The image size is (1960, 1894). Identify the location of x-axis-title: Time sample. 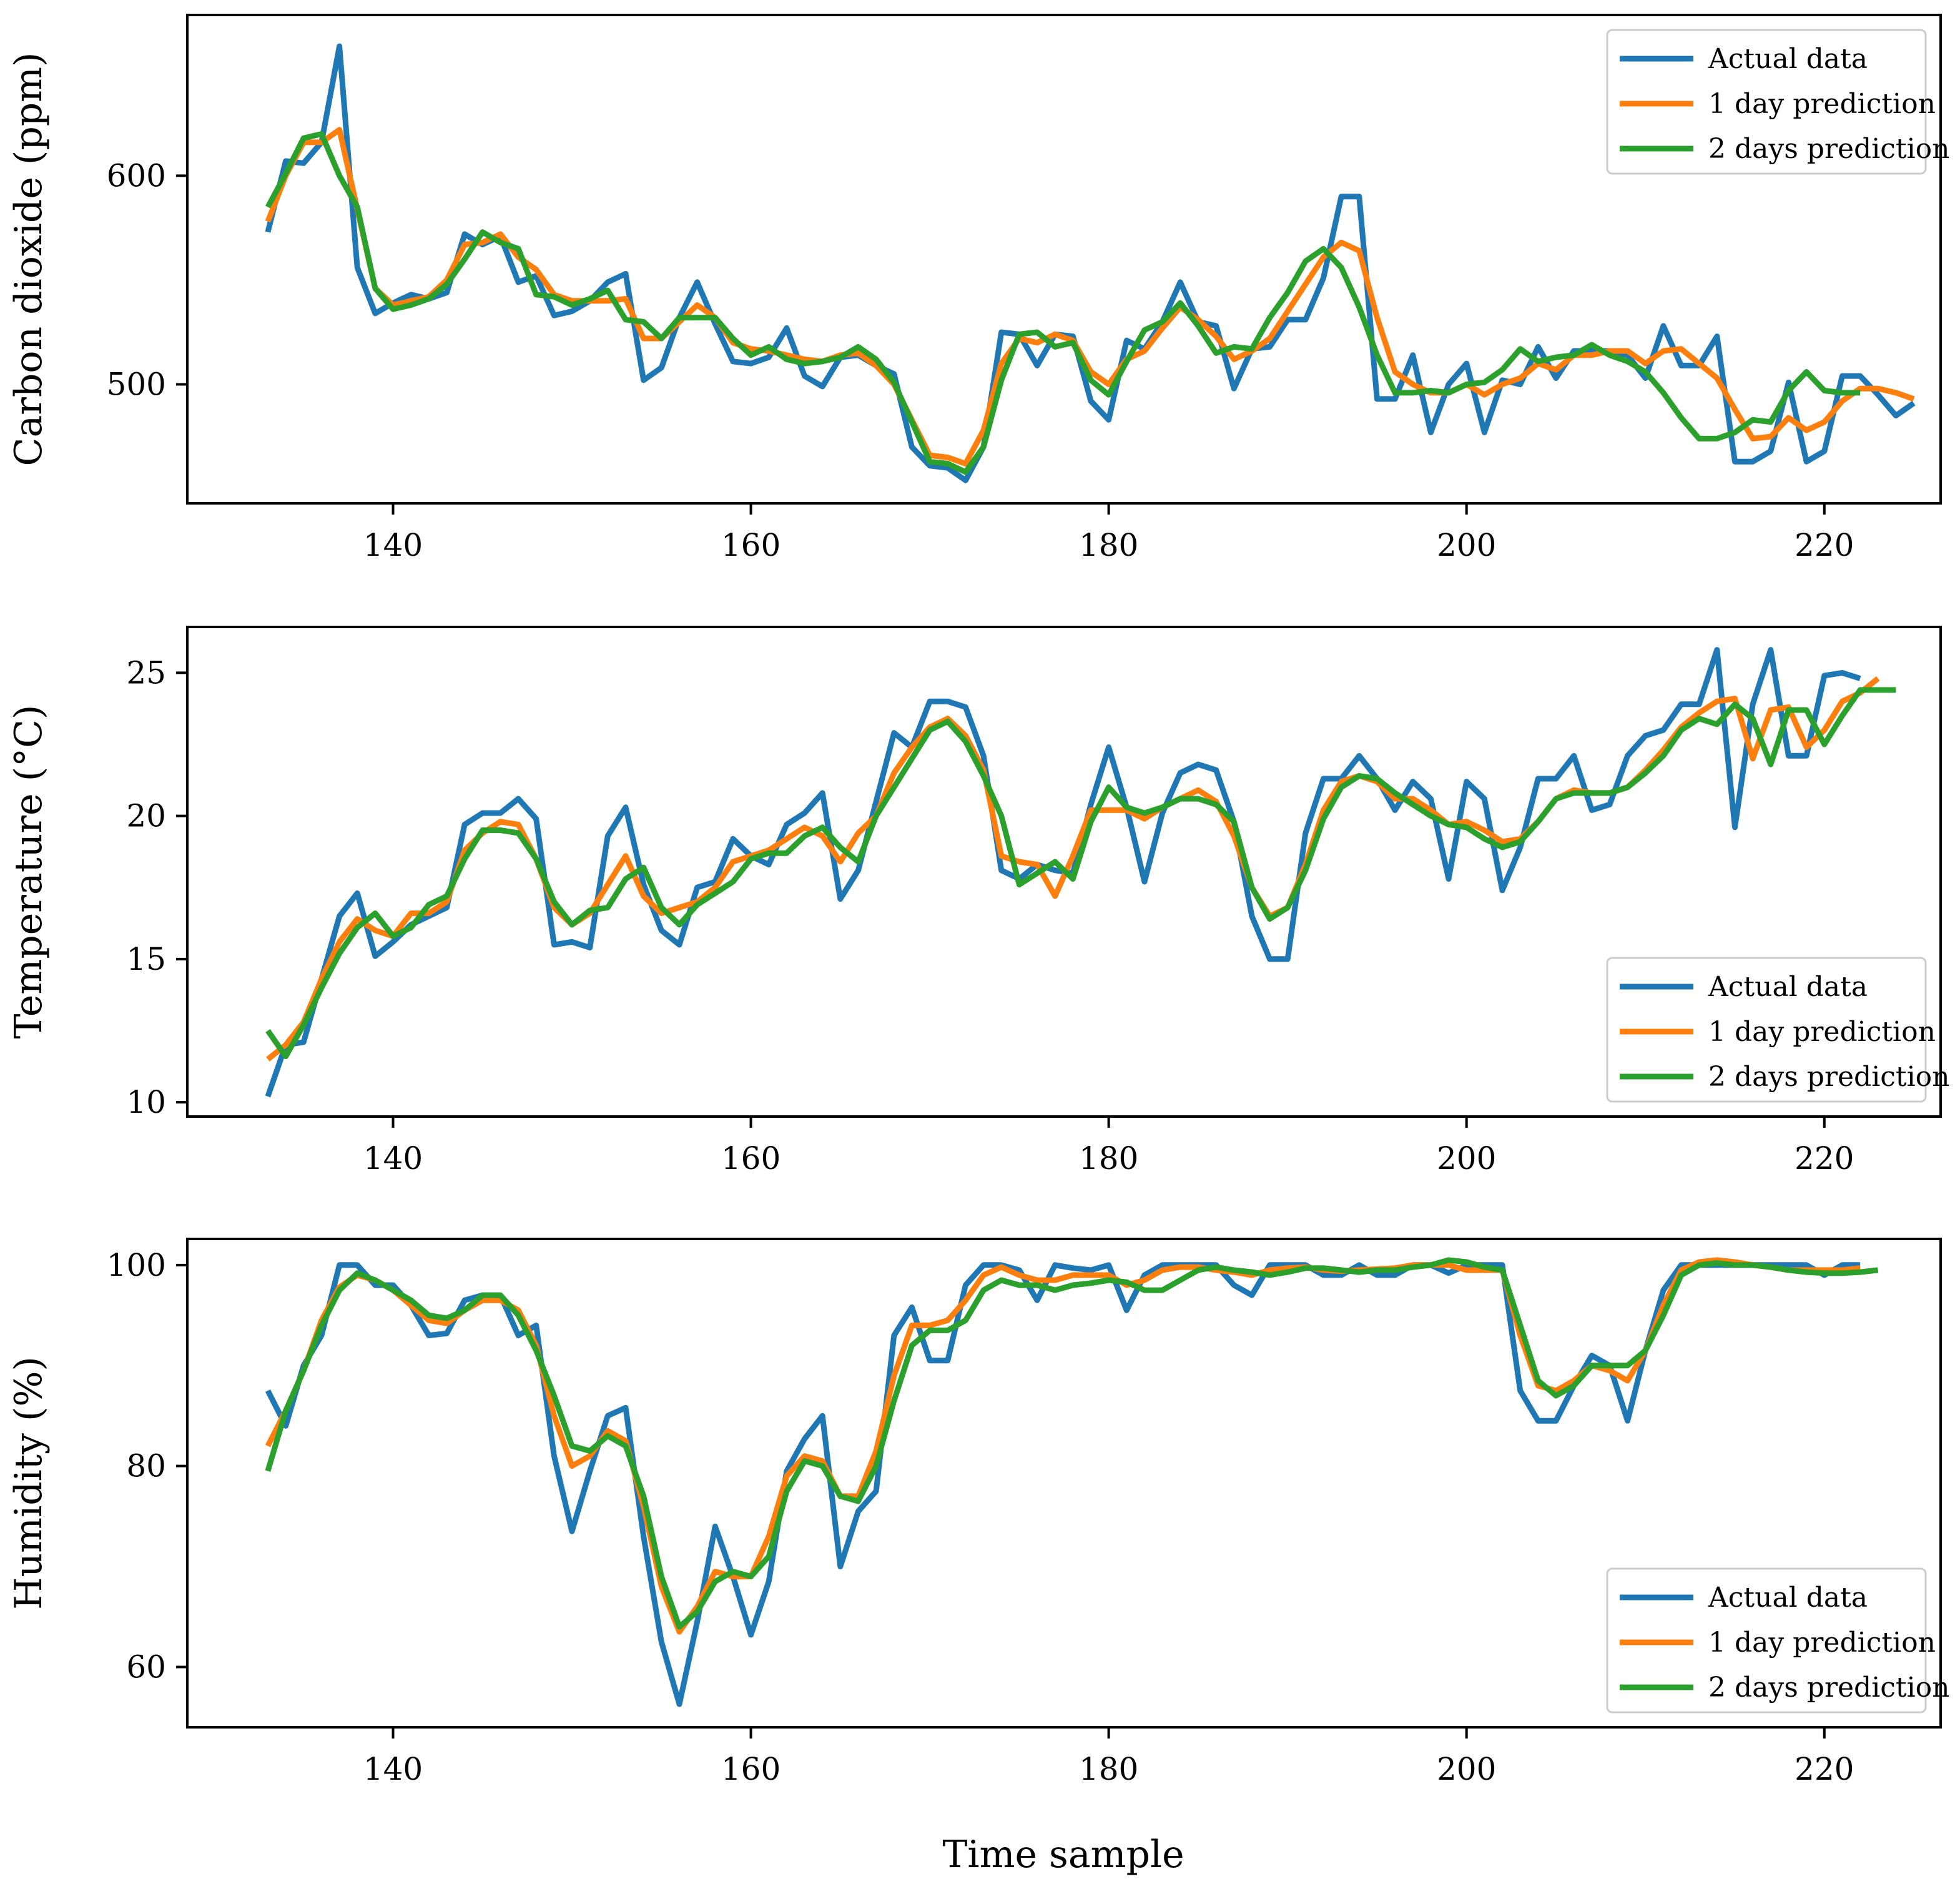
(1063, 1855).